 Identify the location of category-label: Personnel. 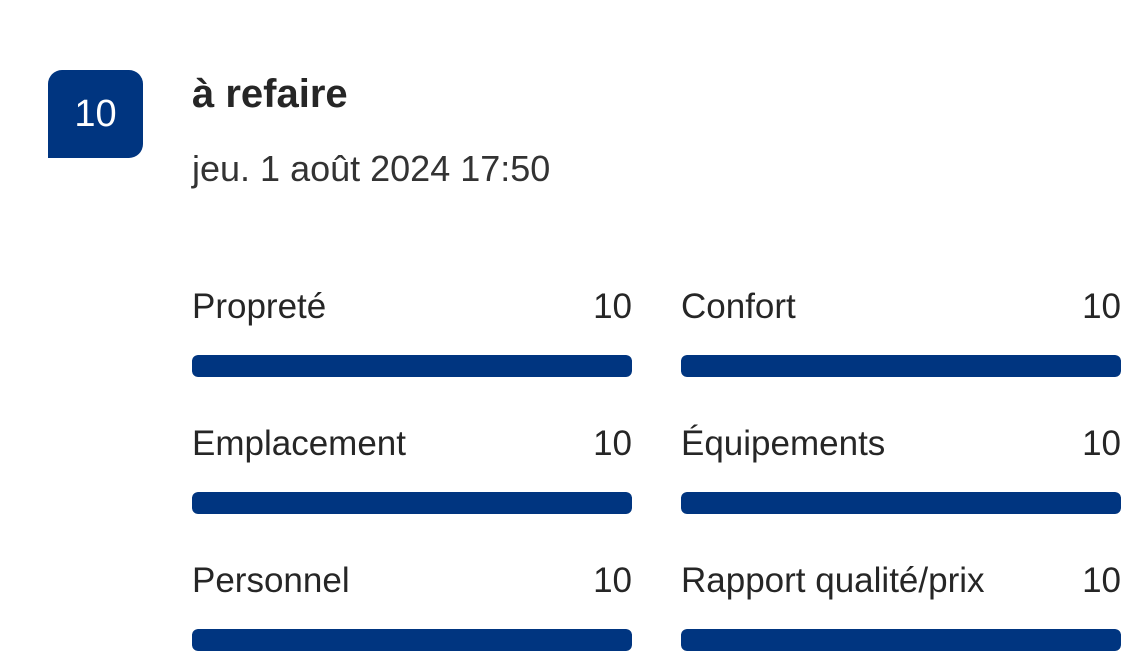
(271, 580).